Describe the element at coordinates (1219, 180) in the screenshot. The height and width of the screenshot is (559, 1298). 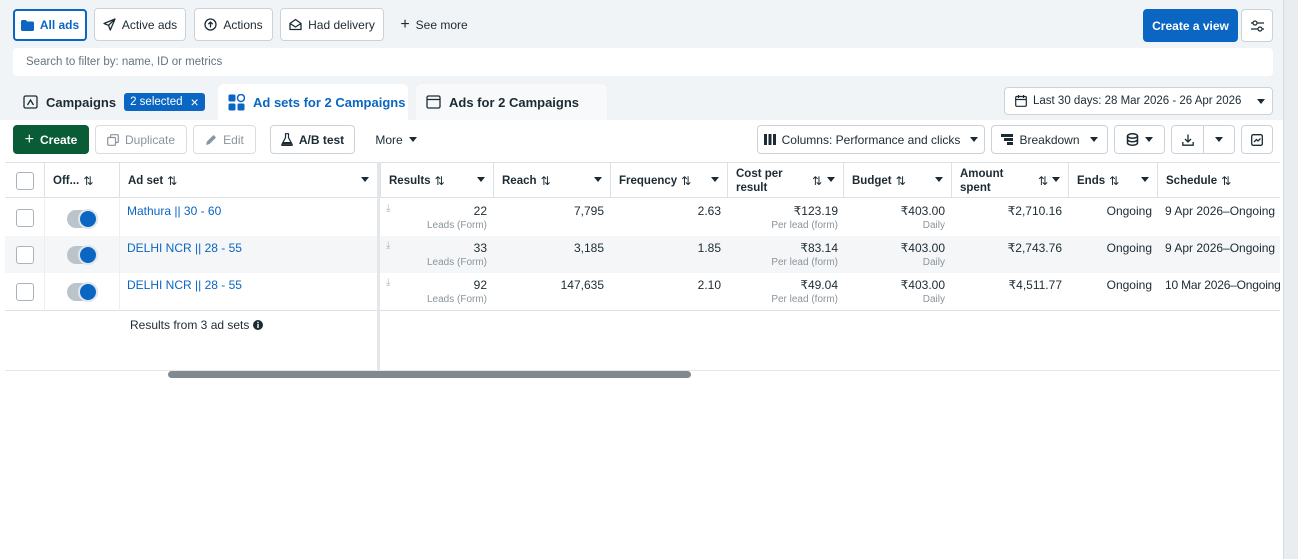
I see `column-header-schedule: Schedule ⇅` at that location.